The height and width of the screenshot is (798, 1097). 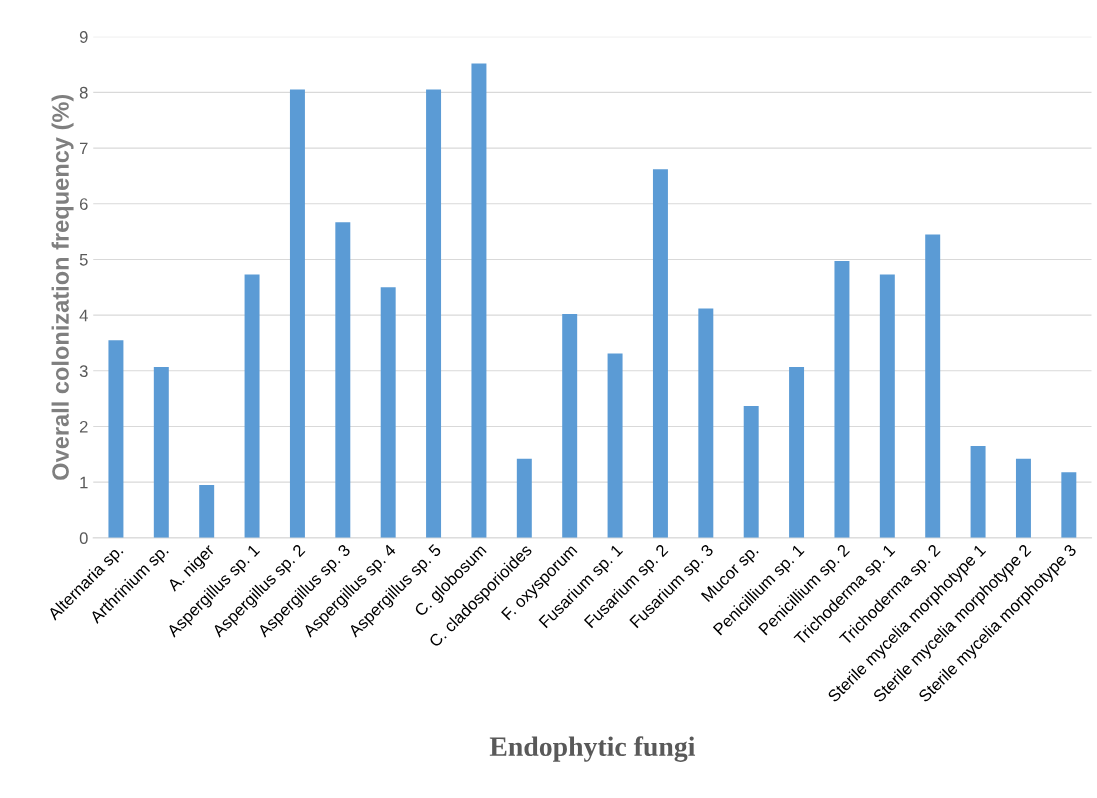 What do you see at coordinates (83, 37) in the screenshot?
I see `y-tick-label: 9` at bounding box center [83, 37].